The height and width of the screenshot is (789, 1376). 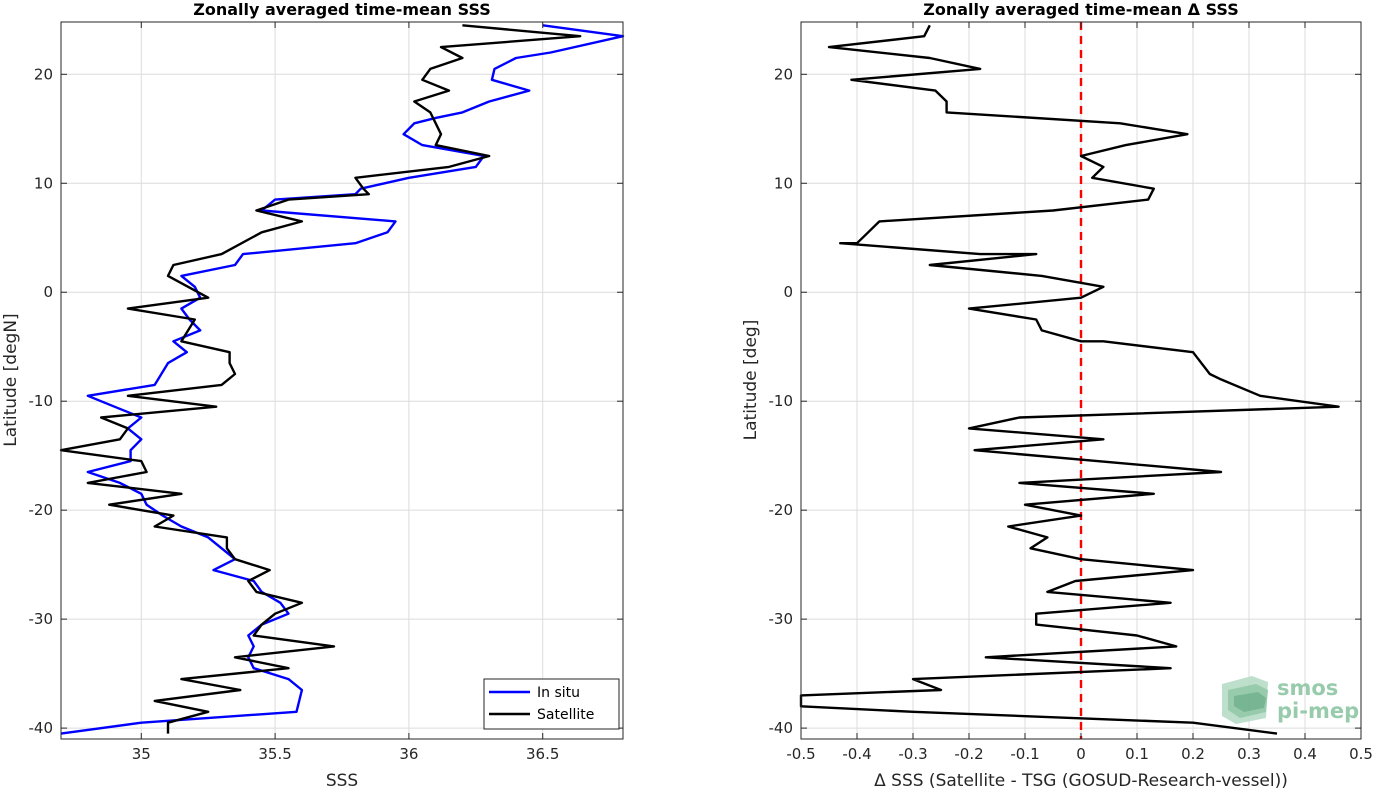 I want to click on x-tick-label: -0.4, so click(x=856, y=754).